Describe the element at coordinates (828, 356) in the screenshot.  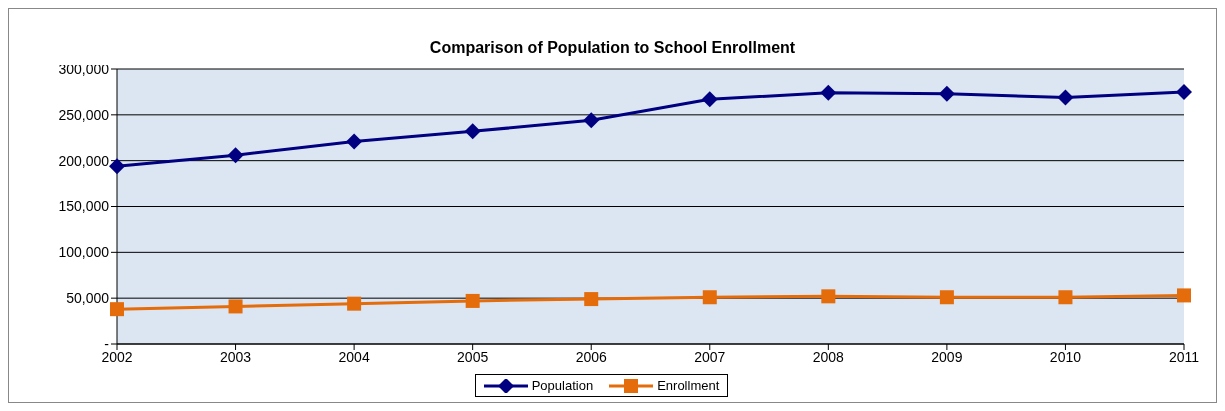
I see `x-tick-label: 2008` at that location.